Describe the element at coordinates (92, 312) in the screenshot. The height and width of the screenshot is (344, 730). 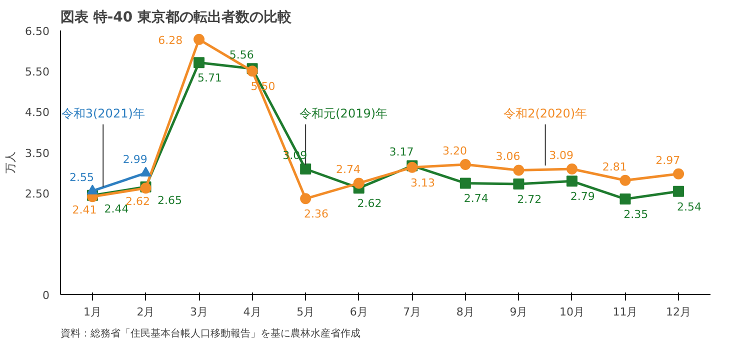
I see `x-tick-label: 1月` at that location.